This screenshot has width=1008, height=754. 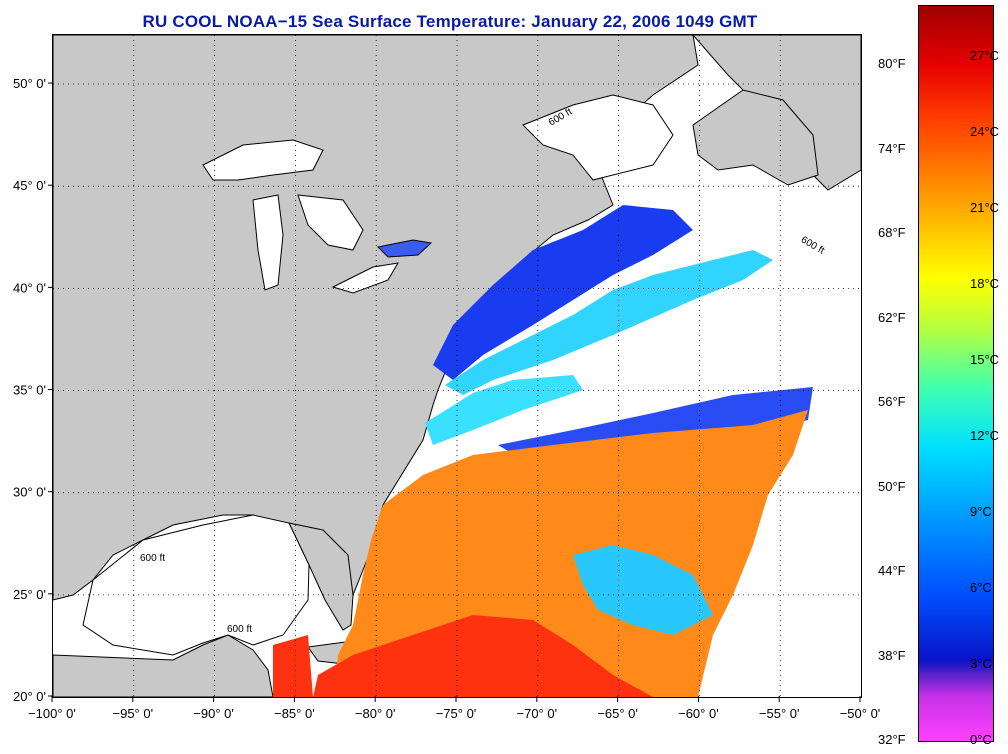 What do you see at coordinates (643, 590) in the screenshot?
I see `sst-cool-eddies` at bounding box center [643, 590].